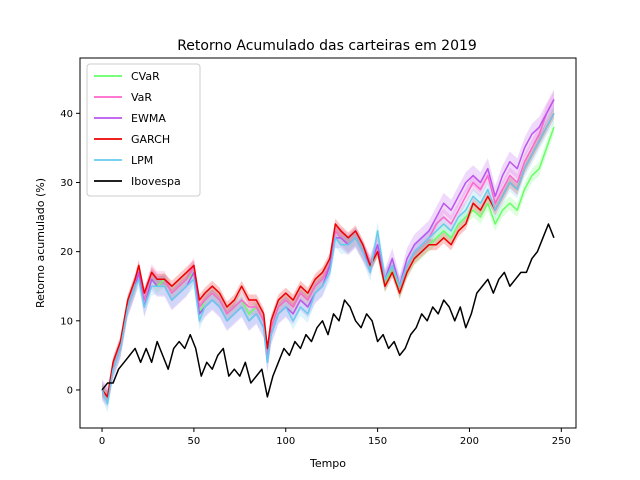  Describe the element at coordinates (66, 114) in the screenshot. I see `y-tick-label: 40` at that location.